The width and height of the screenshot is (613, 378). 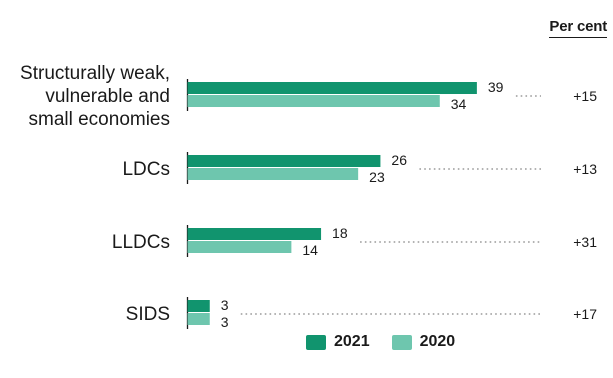 I want to click on legend: 2021 2020, so click(x=380, y=342).